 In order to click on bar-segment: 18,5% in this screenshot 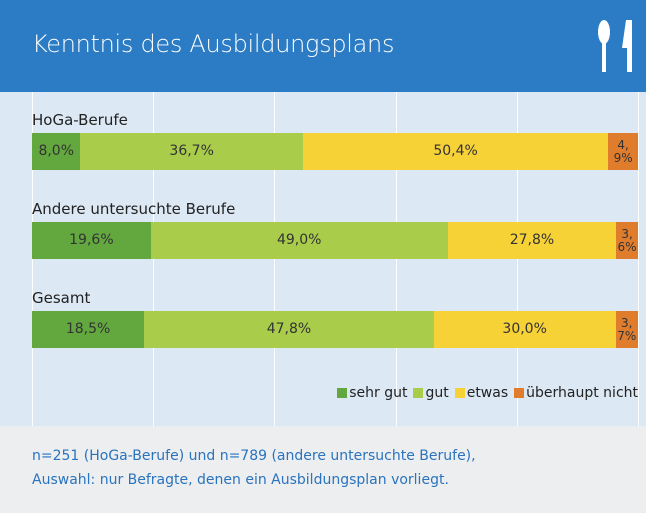, I will do `click(88, 329)`.